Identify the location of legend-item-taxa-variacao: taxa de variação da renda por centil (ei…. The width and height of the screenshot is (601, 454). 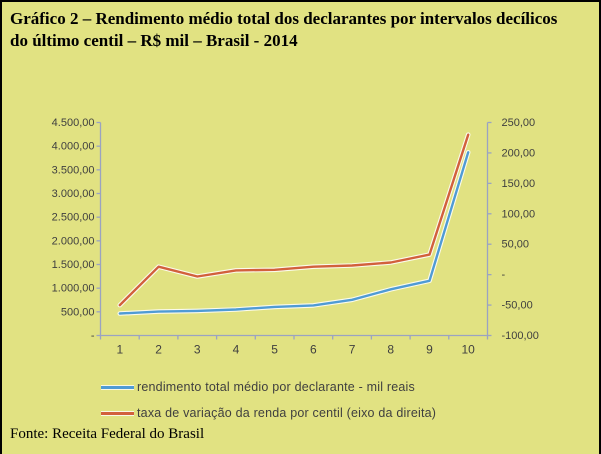
(268, 413).